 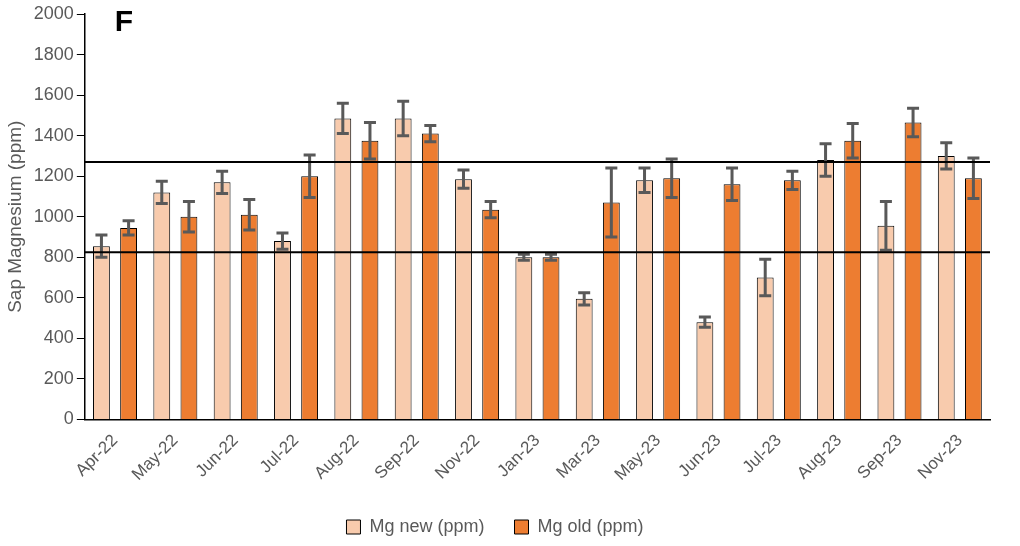 I want to click on y-tick-label: 400, so click(x=58, y=337).